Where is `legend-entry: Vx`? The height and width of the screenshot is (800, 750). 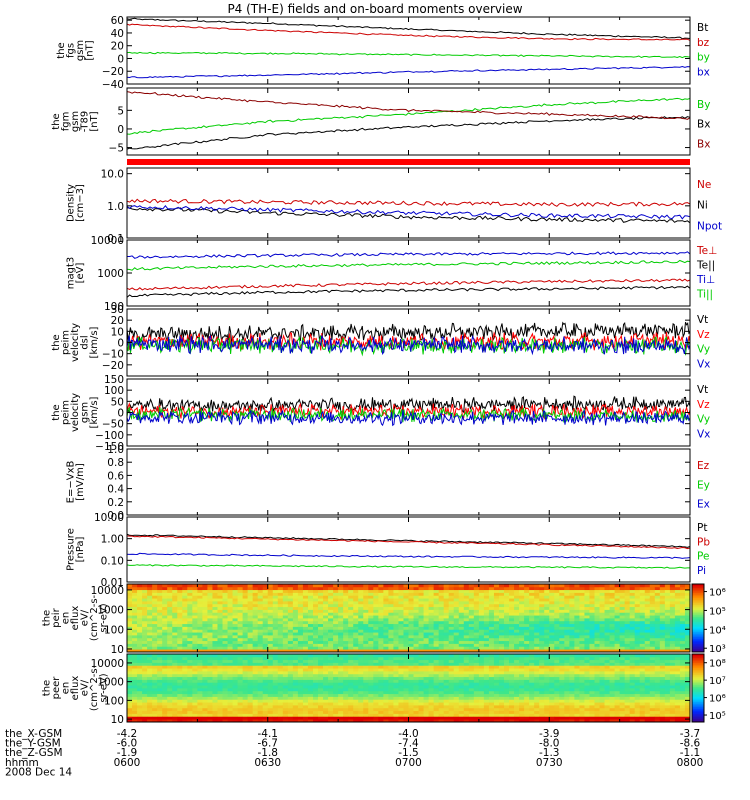
legend-entry: Vx is located at coordinates (703, 364).